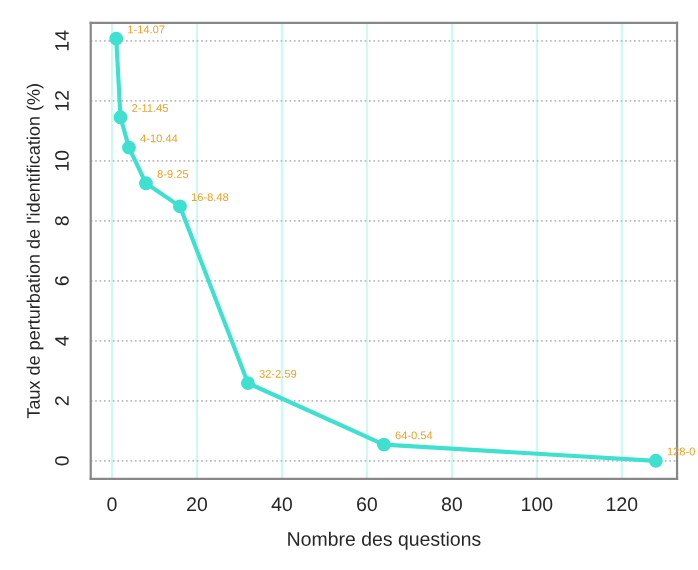 This screenshot has width=698, height=570. Describe the element at coordinates (62, 40) in the screenshot. I see `y-tick-label: 14` at that location.